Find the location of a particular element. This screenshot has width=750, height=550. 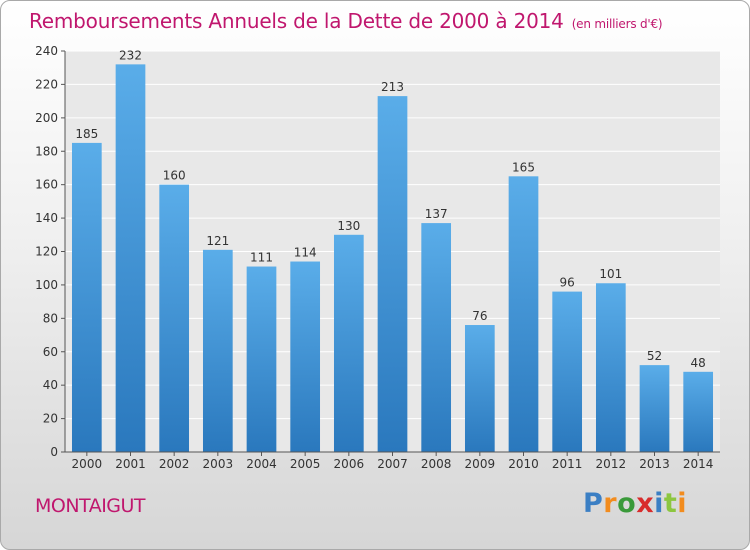

data-label: 101 is located at coordinates (610, 274).